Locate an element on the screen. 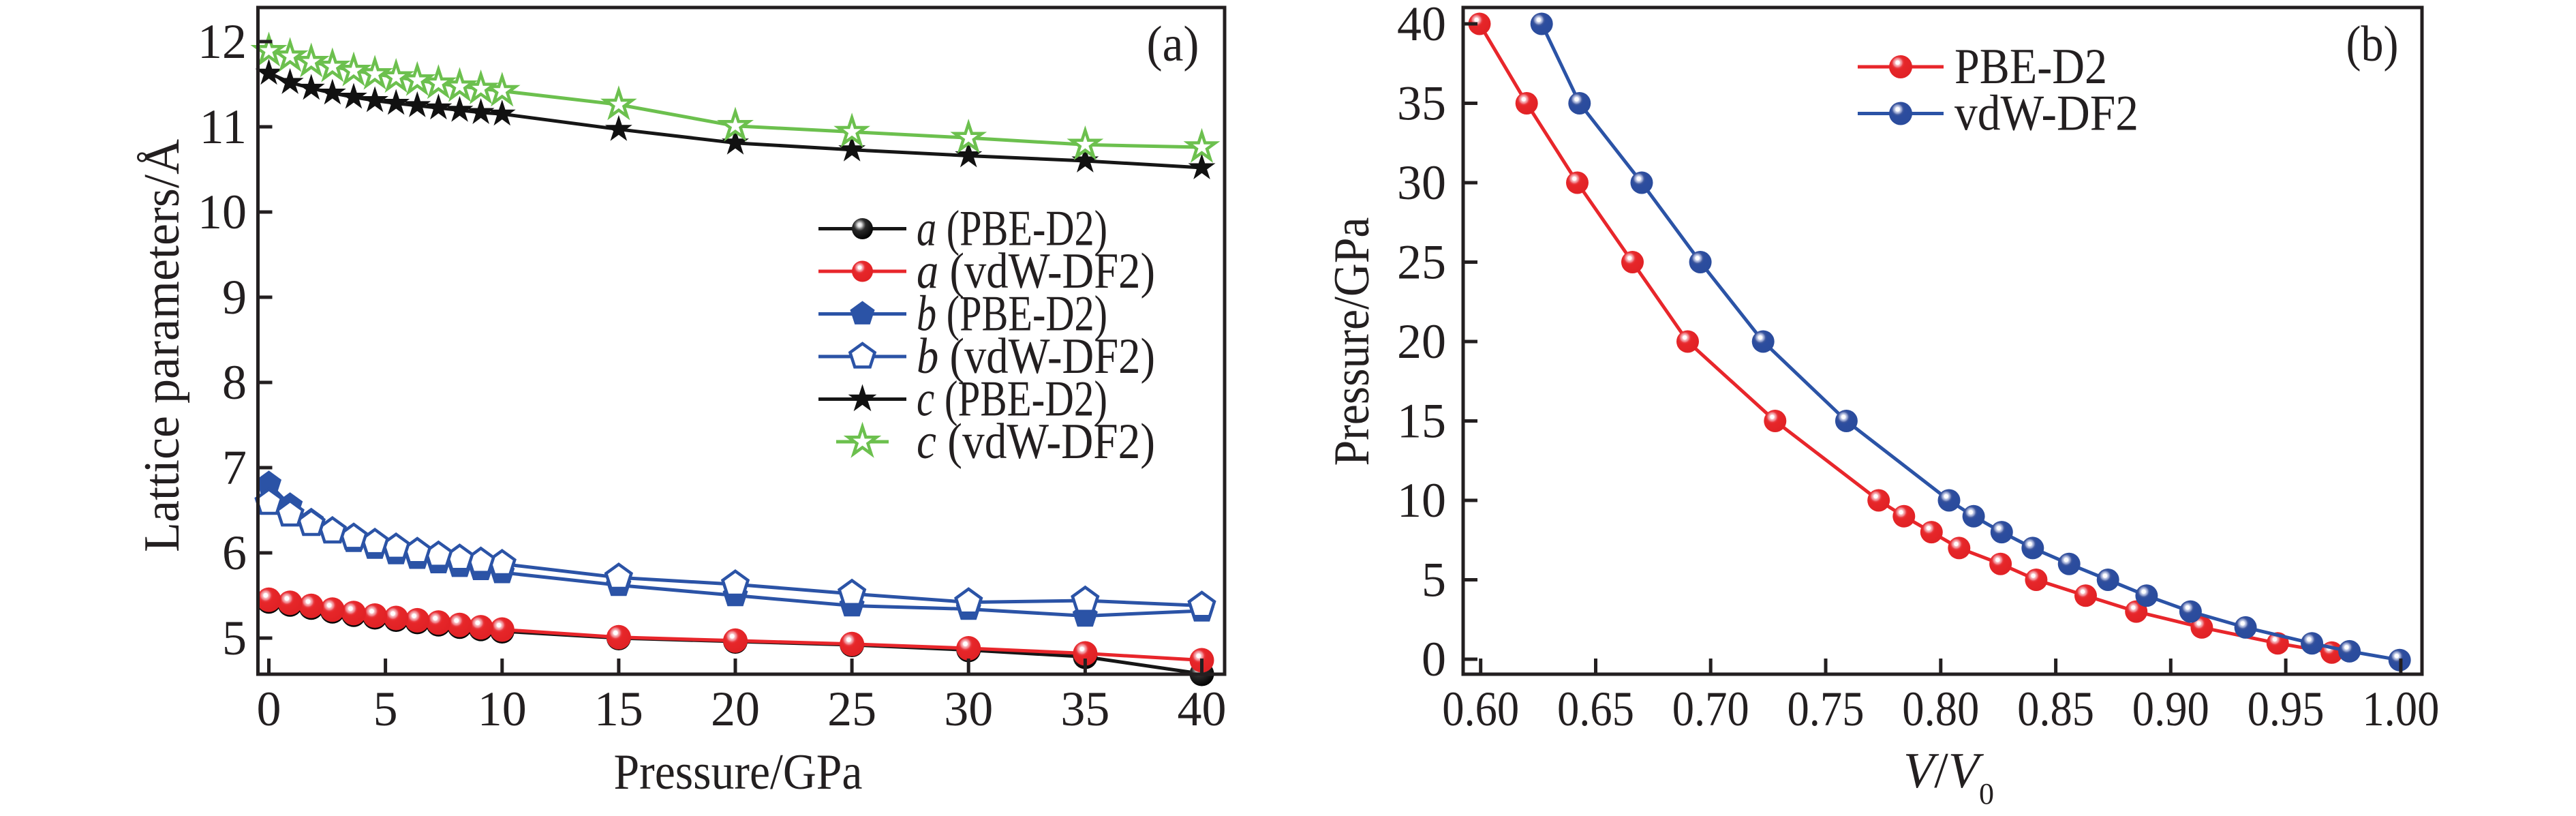 The width and height of the screenshot is (2576, 816). svg-text: b (vdW-DF2) is located at coordinates (1036, 356).